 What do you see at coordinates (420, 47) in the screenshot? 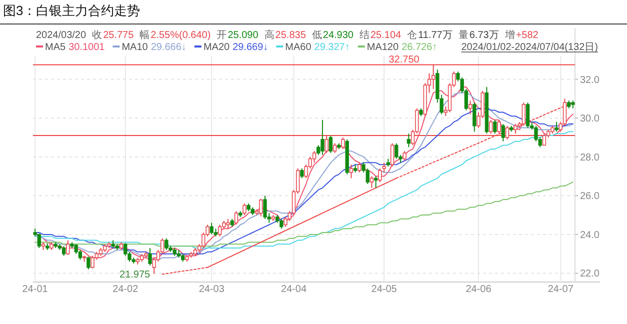
I see `text: 26.726↑` at bounding box center [420, 47].